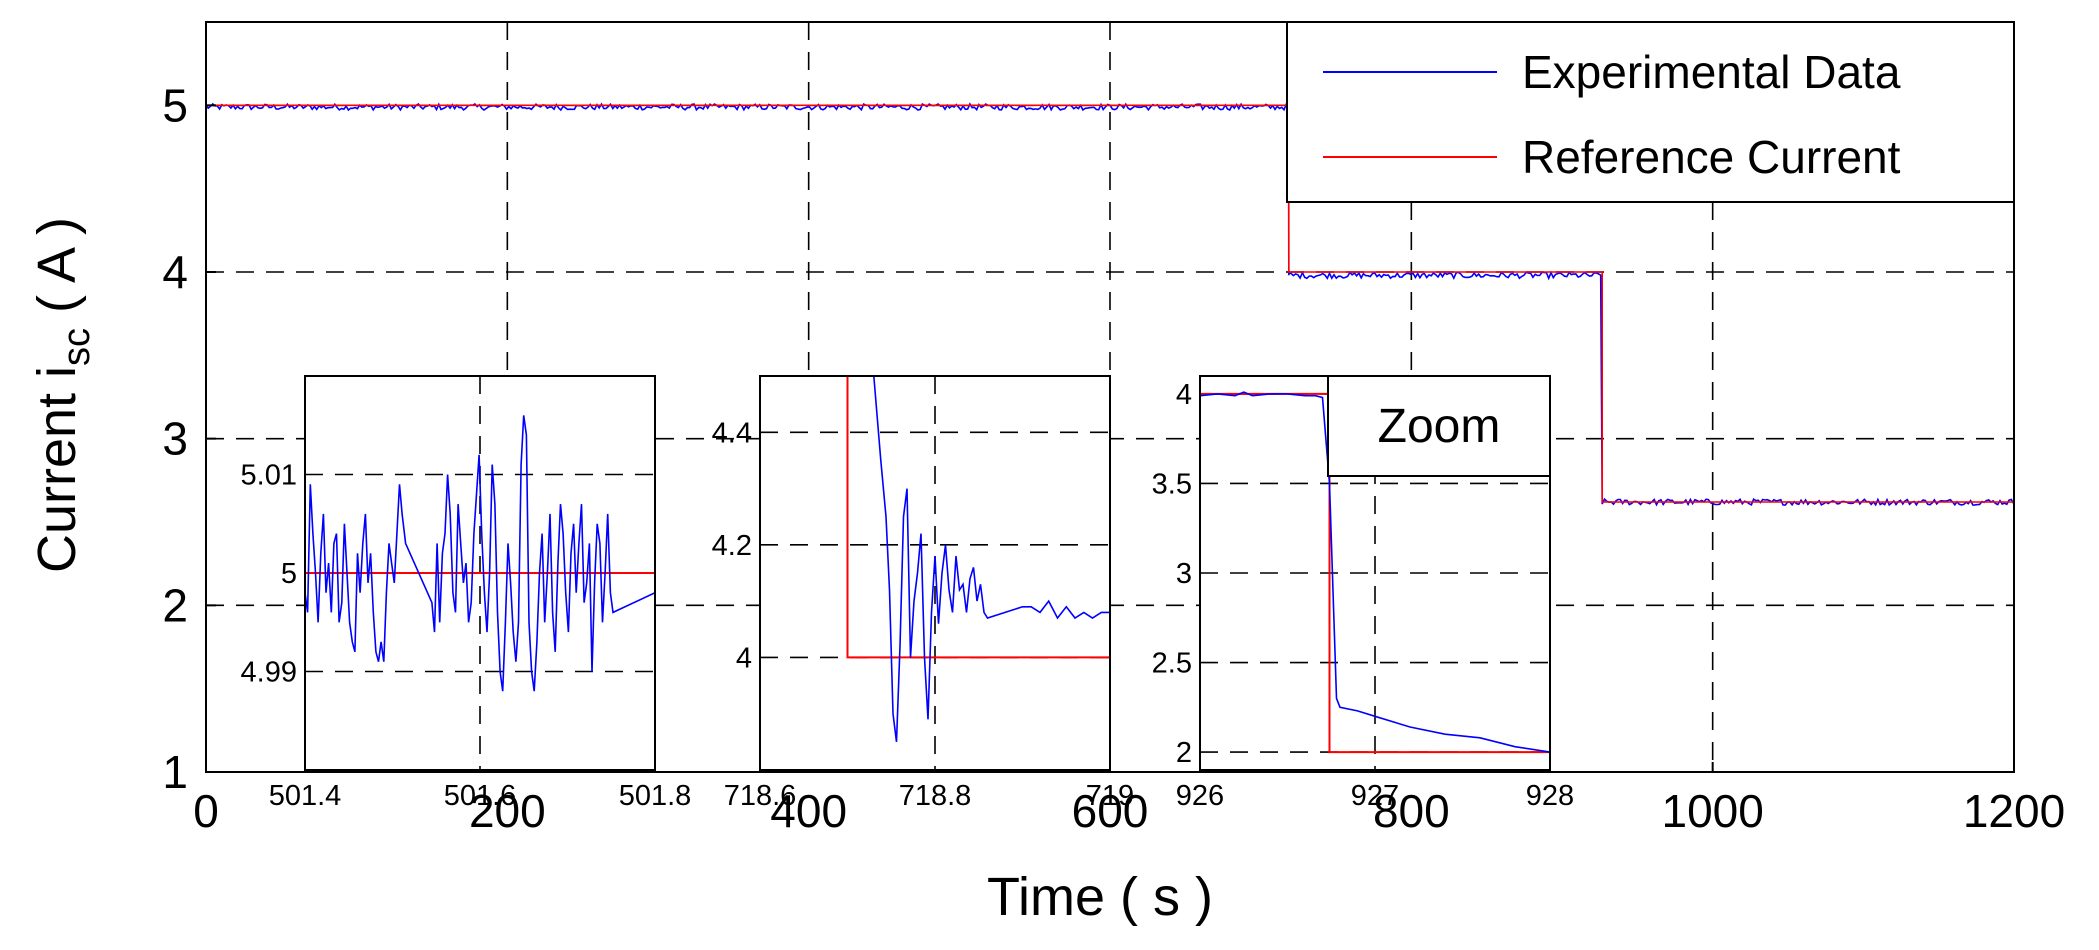 The image size is (2099, 950). I want to click on inset-series-reference, so click(978, 517).